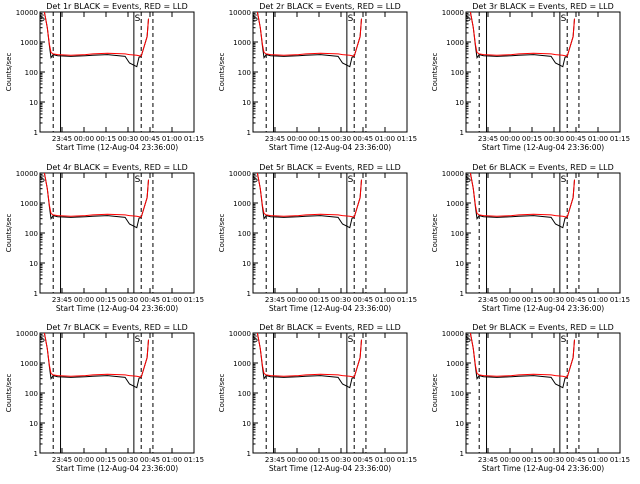  Describe the element at coordinates (330, 6) in the screenshot. I see `panel-title: Det 2r BLACK = Events, RED = LLD` at that location.